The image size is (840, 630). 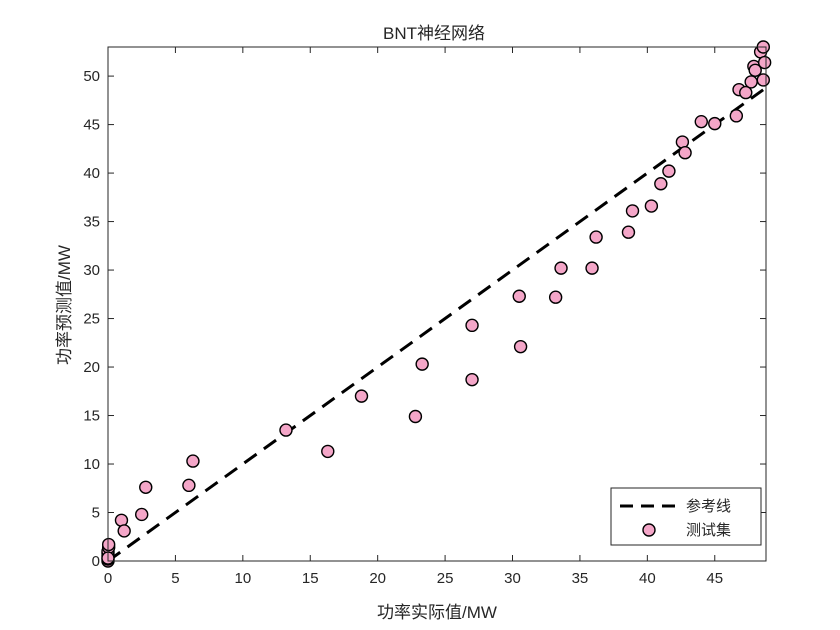 I want to click on x-axis-label: 功率实际值/MW, so click(x=437, y=612).